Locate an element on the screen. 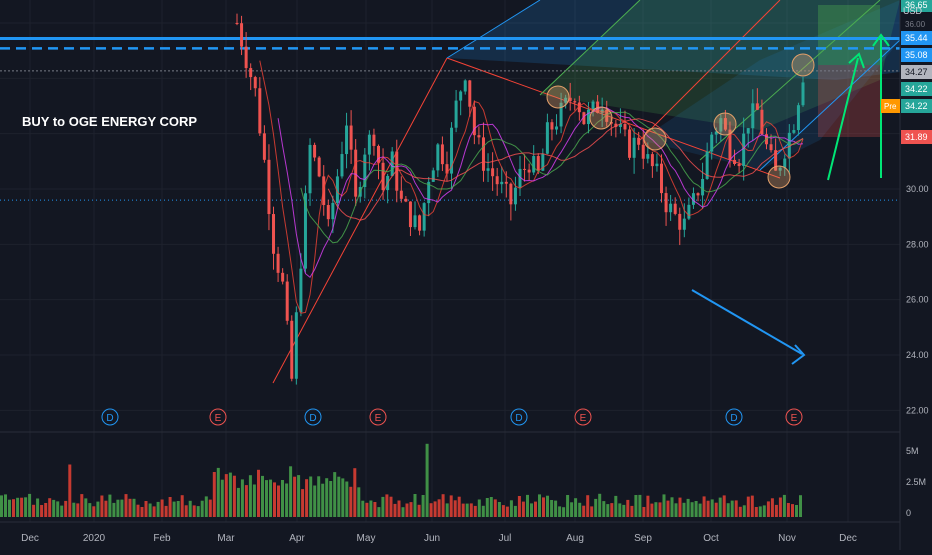 The height and width of the screenshot is (555, 932). event-label: D is located at coordinates (733, 418).